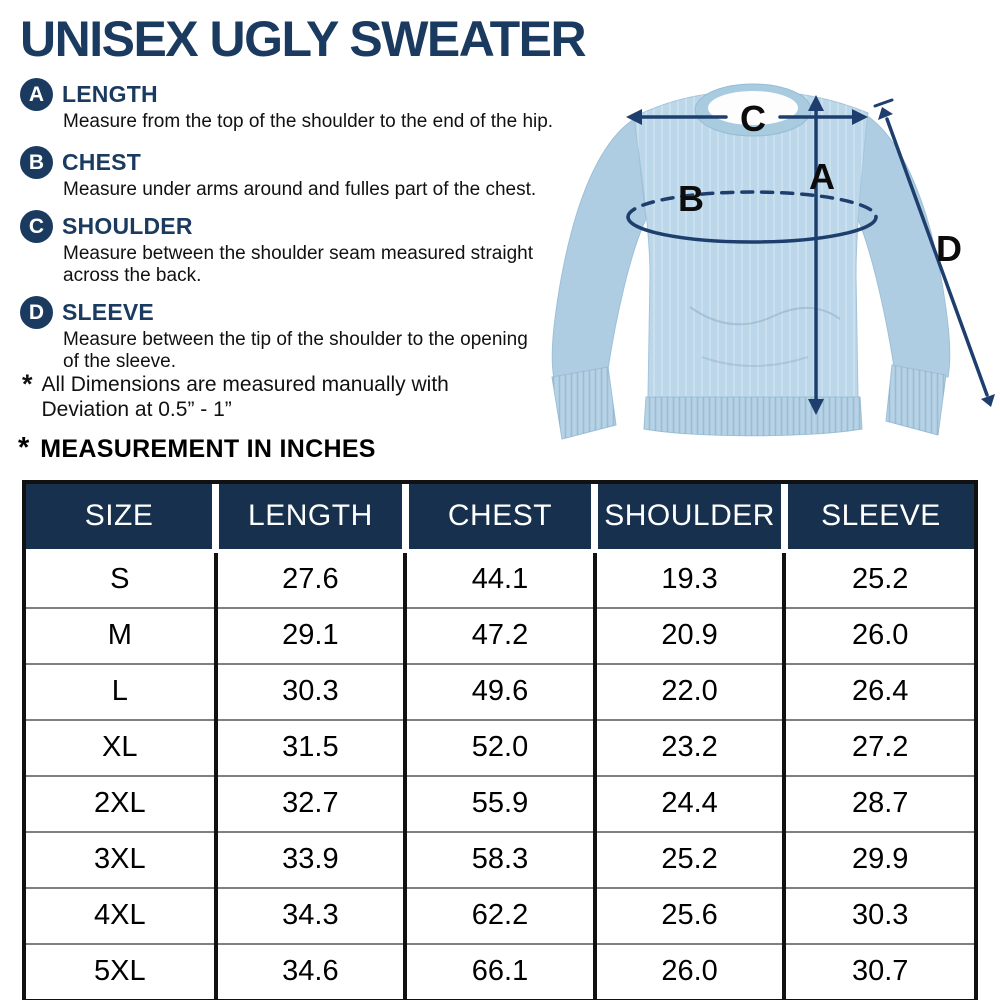 This screenshot has height=1000, width=1000. I want to click on value-cell: 62.2, so click(499, 915).